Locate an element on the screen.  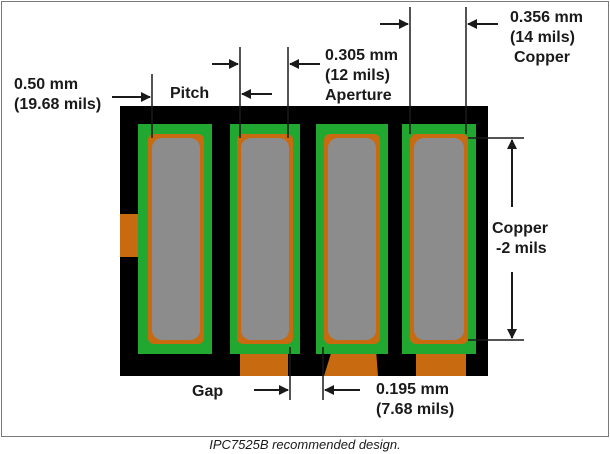
copper-imperial-label: (14 mils) is located at coordinates (542, 37).